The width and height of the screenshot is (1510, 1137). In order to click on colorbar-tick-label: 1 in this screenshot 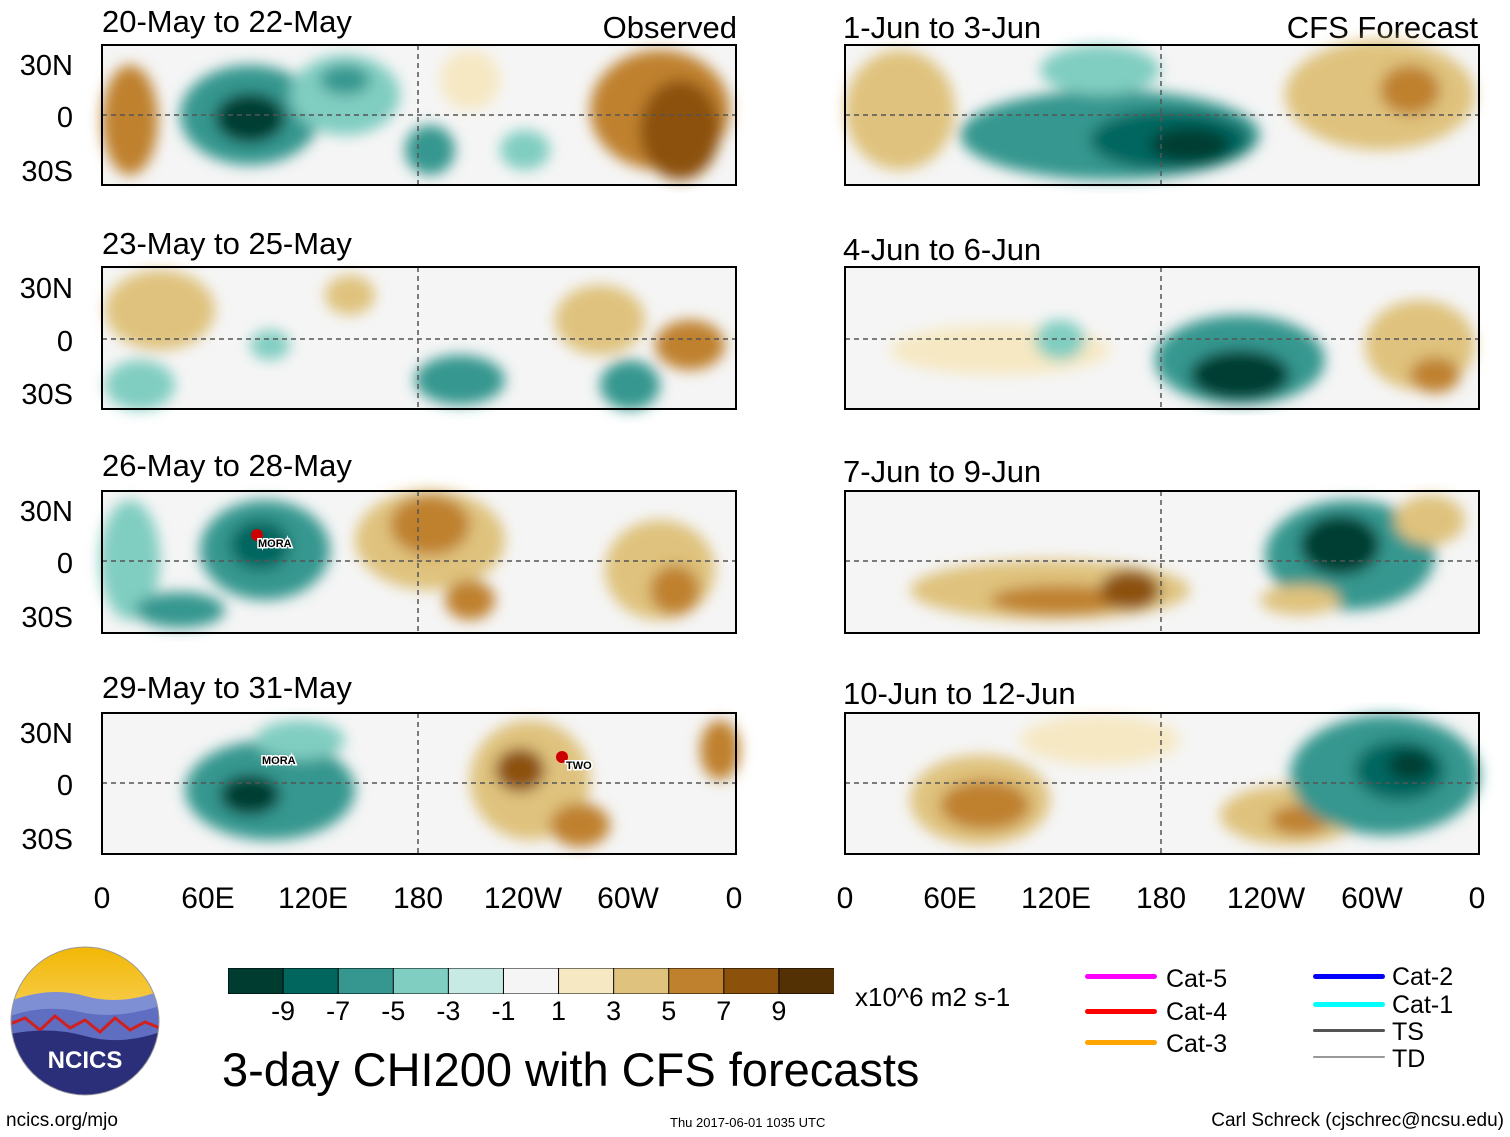, I will do `click(559, 1011)`.